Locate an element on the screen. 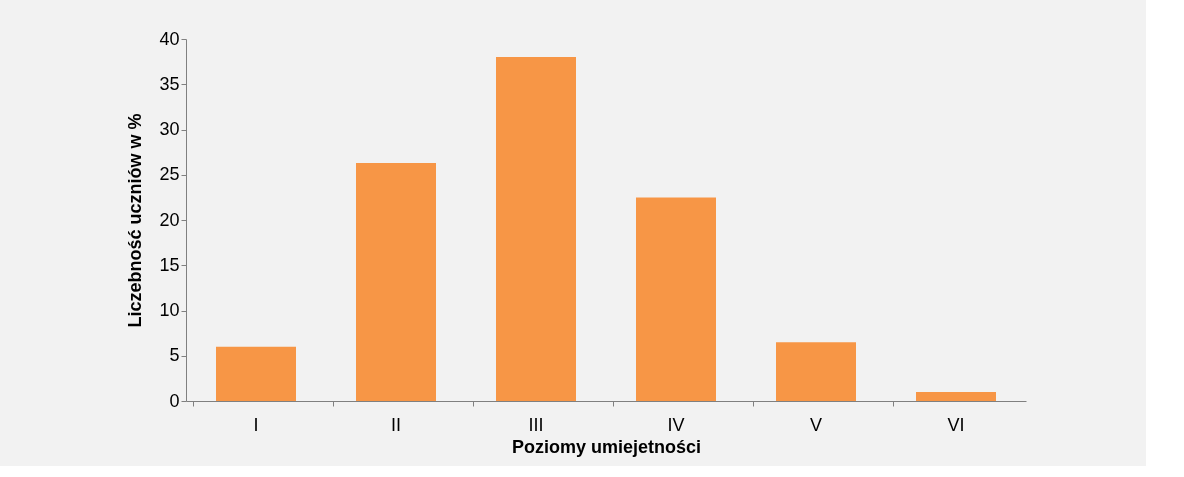 Image resolution: width=1184 pixels, height=477 pixels. x-tick-label: V is located at coordinates (816, 424).